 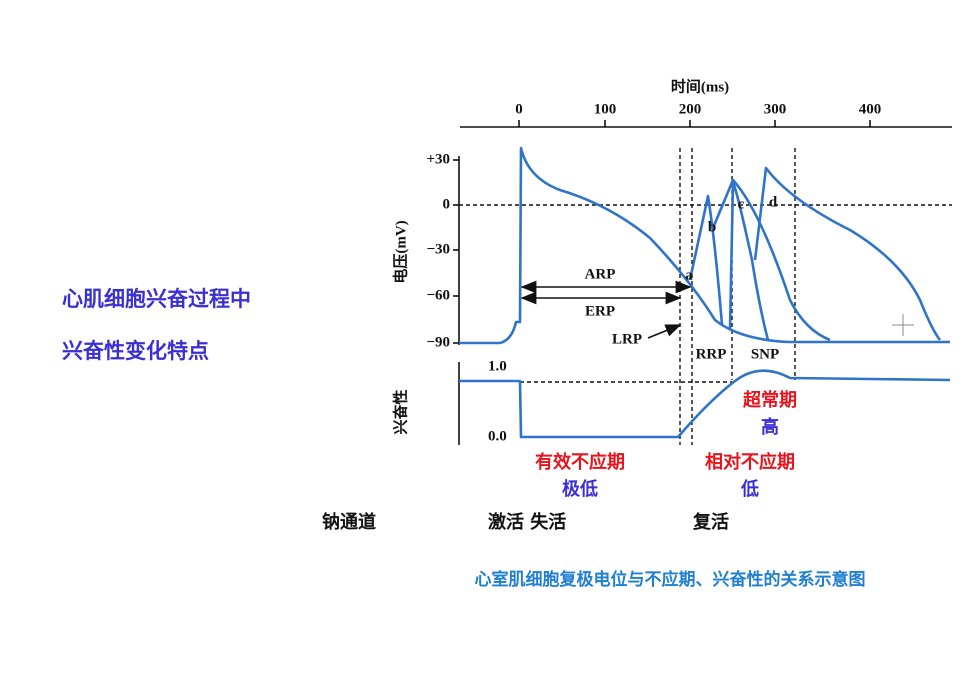 I want to click on point-label: b, so click(x=712, y=227).